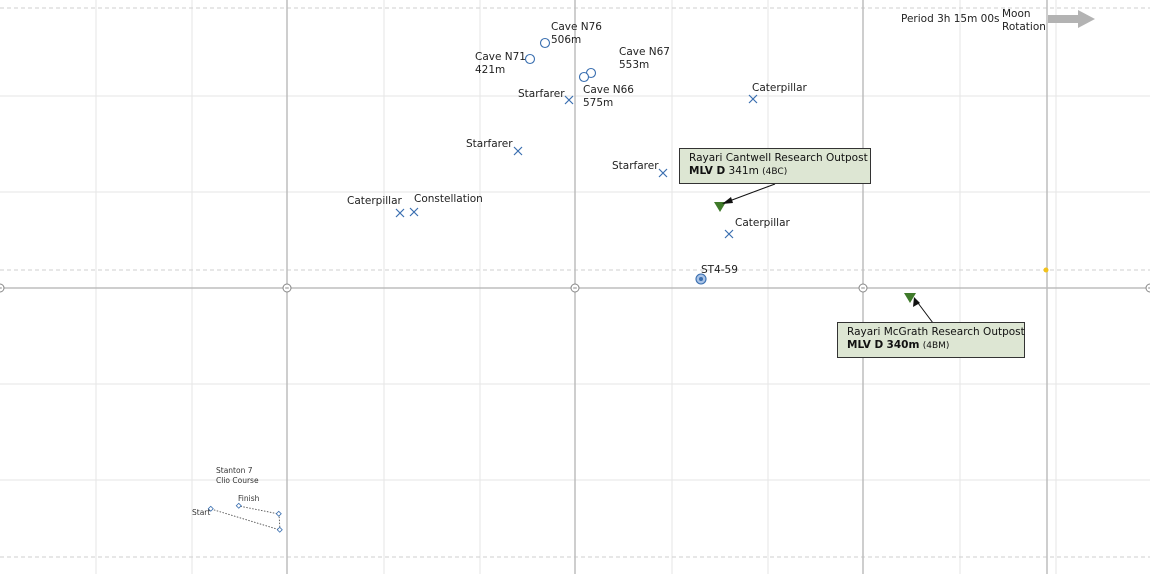 The image size is (1150, 574). What do you see at coordinates (634, 65) in the screenshot?
I see `cave-depth: 553m` at bounding box center [634, 65].